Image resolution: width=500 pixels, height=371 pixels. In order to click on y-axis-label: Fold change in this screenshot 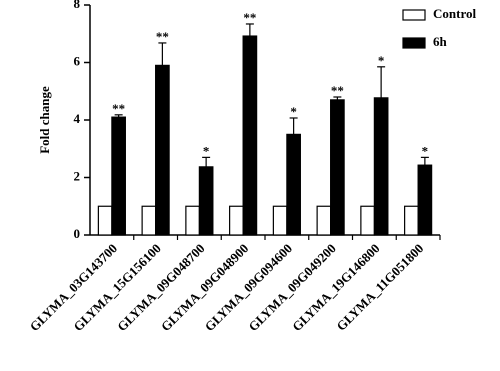, I will do `click(44, 120)`.